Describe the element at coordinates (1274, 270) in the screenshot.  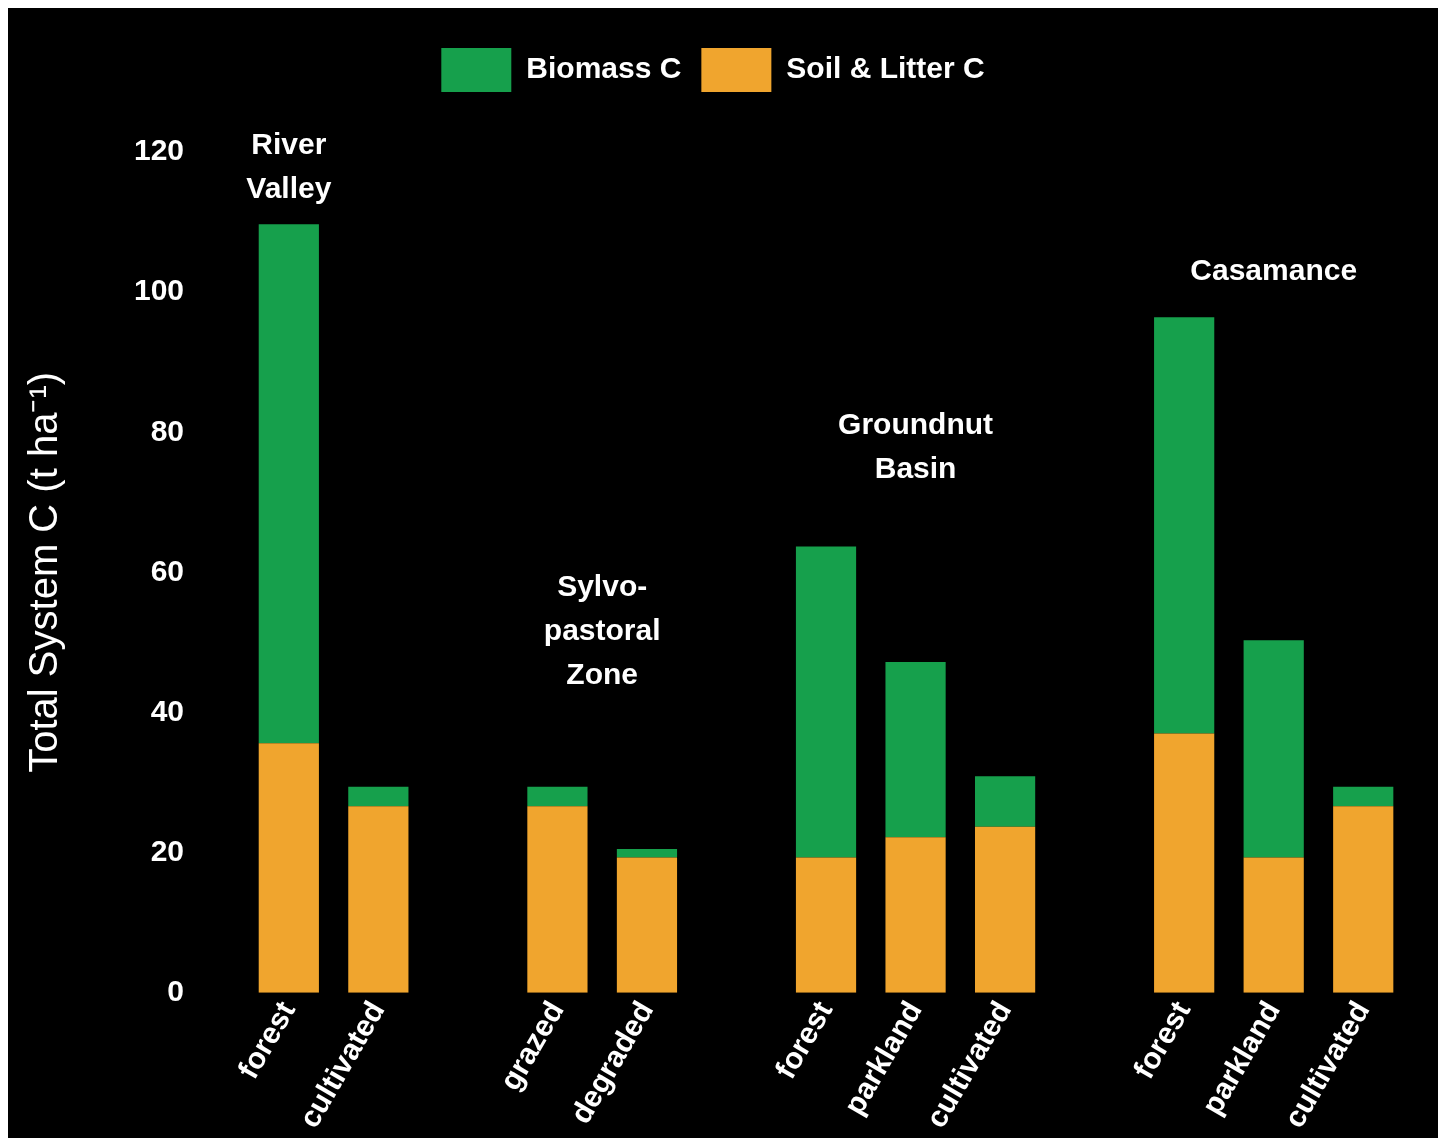
I see `annotation: Casamance` at that location.